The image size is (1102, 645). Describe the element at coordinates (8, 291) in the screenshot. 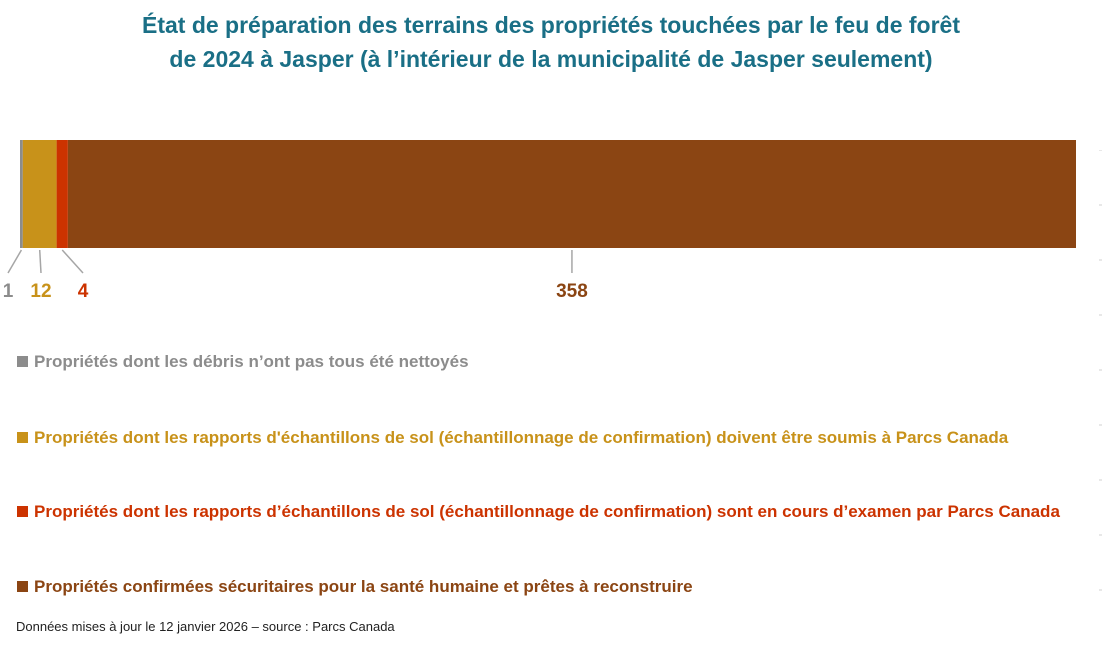

I see `data-label-grey: 1` at that location.